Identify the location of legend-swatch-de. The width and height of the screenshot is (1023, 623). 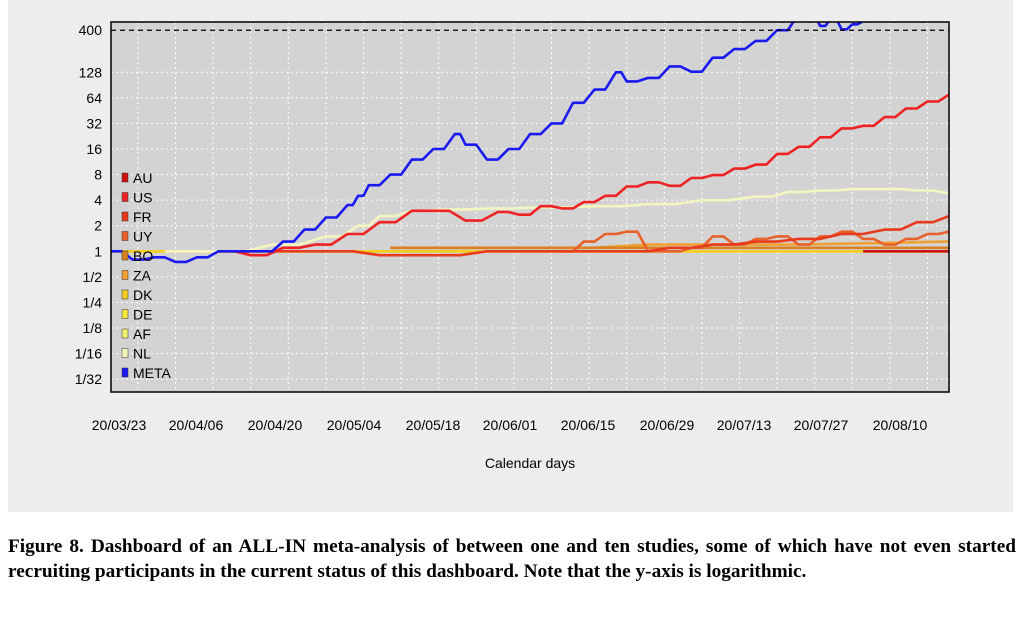
(125, 314).